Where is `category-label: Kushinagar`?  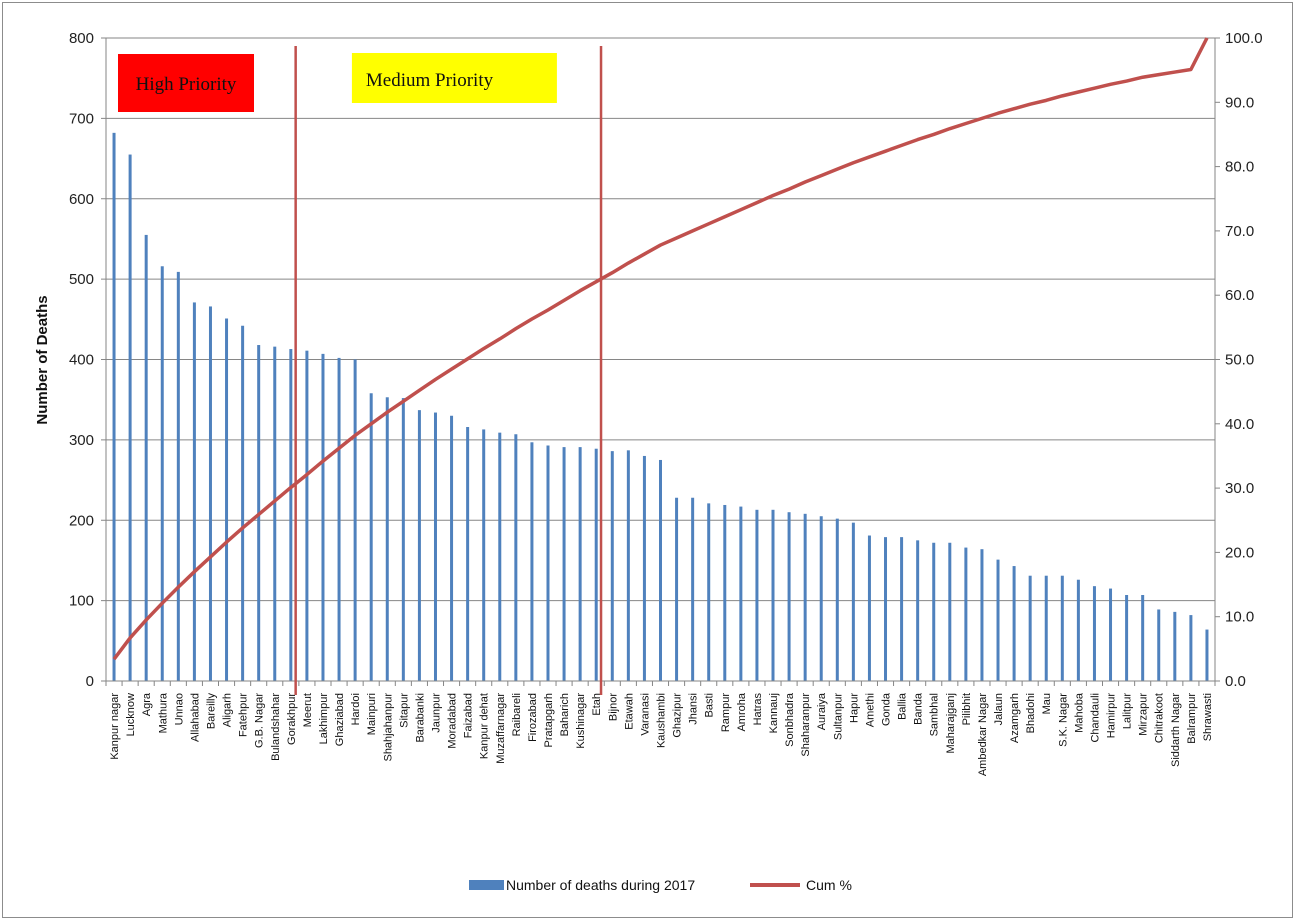
category-label: Kushinagar is located at coordinates (581, 721).